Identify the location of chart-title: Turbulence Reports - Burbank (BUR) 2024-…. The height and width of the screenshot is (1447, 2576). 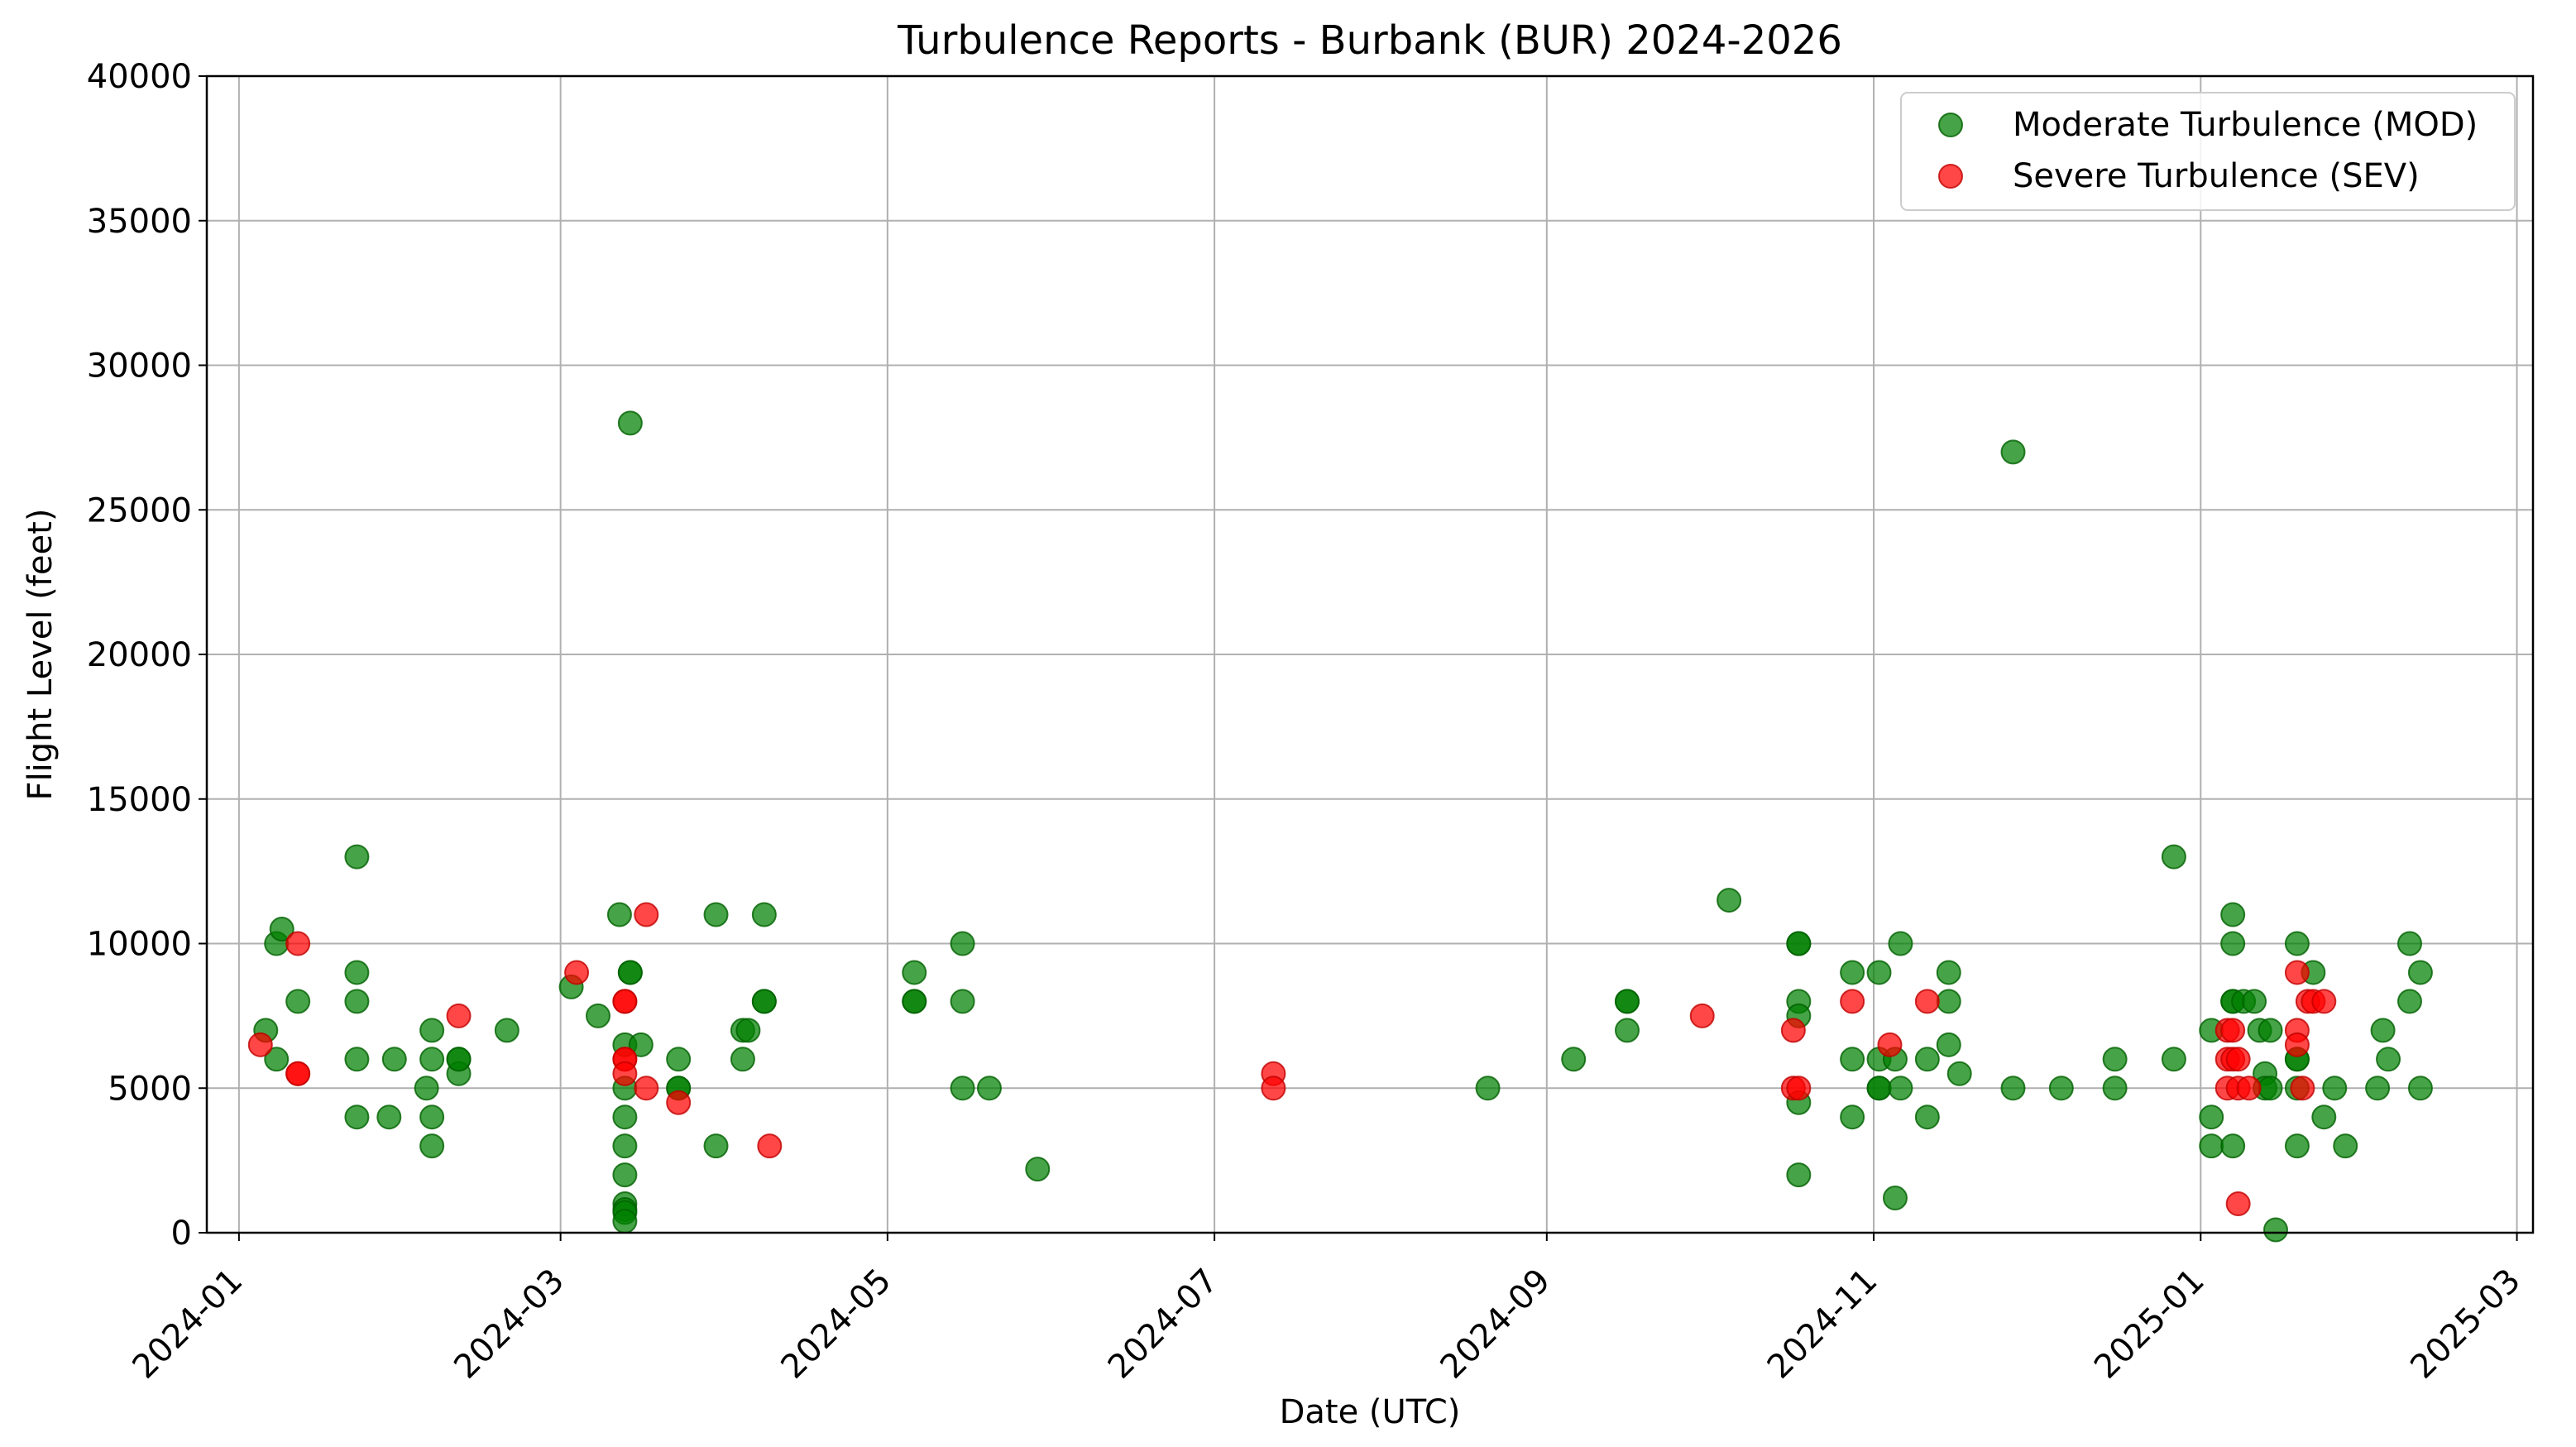
(1369, 40).